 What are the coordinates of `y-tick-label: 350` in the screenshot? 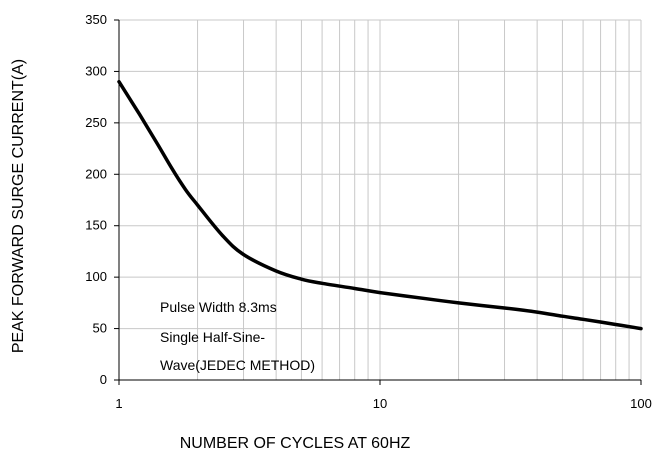 It's located at (96, 19).